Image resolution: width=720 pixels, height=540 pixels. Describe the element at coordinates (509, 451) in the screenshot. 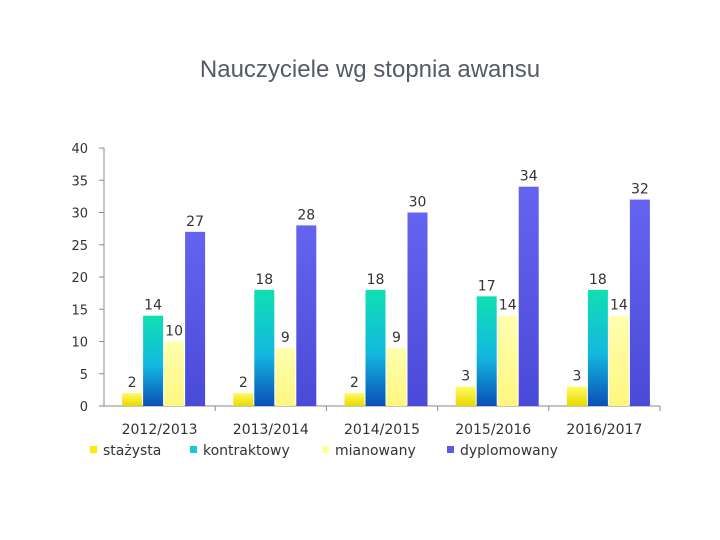

I see `legend-label: dyplomowany` at that location.